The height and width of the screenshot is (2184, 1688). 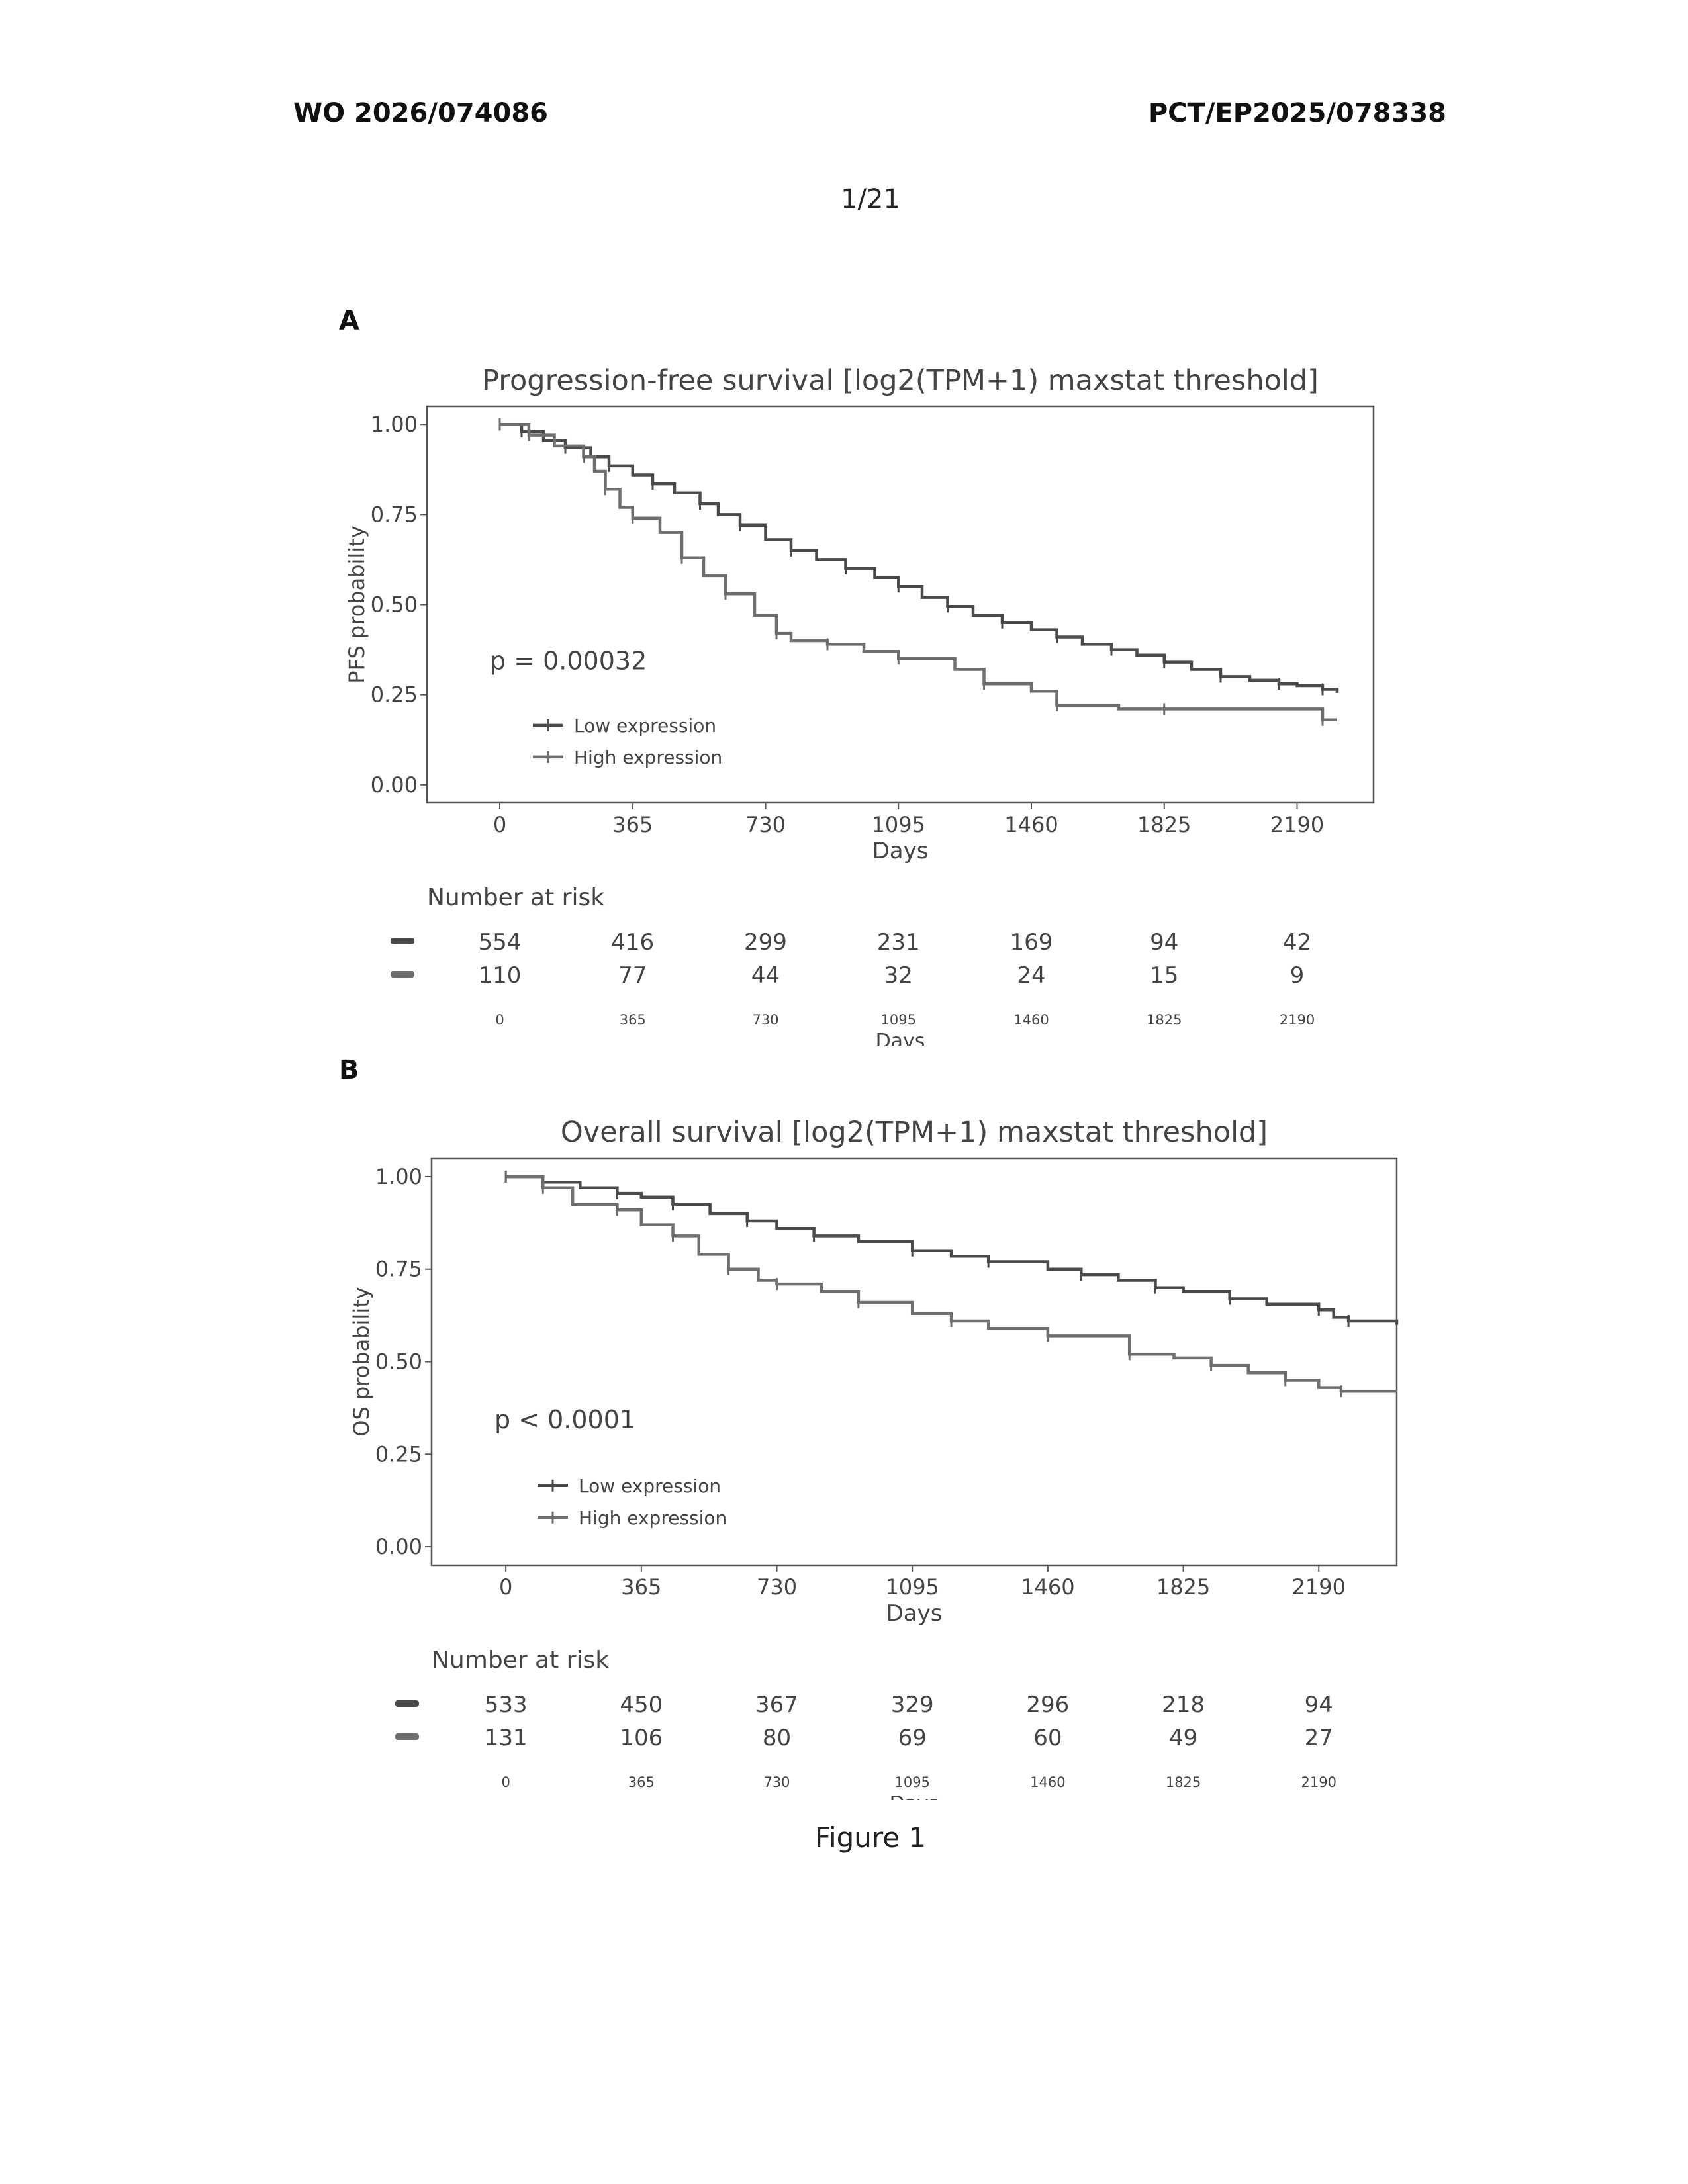 What do you see at coordinates (1047, 1738) in the screenshot?
I see `risk-count: 60` at bounding box center [1047, 1738].